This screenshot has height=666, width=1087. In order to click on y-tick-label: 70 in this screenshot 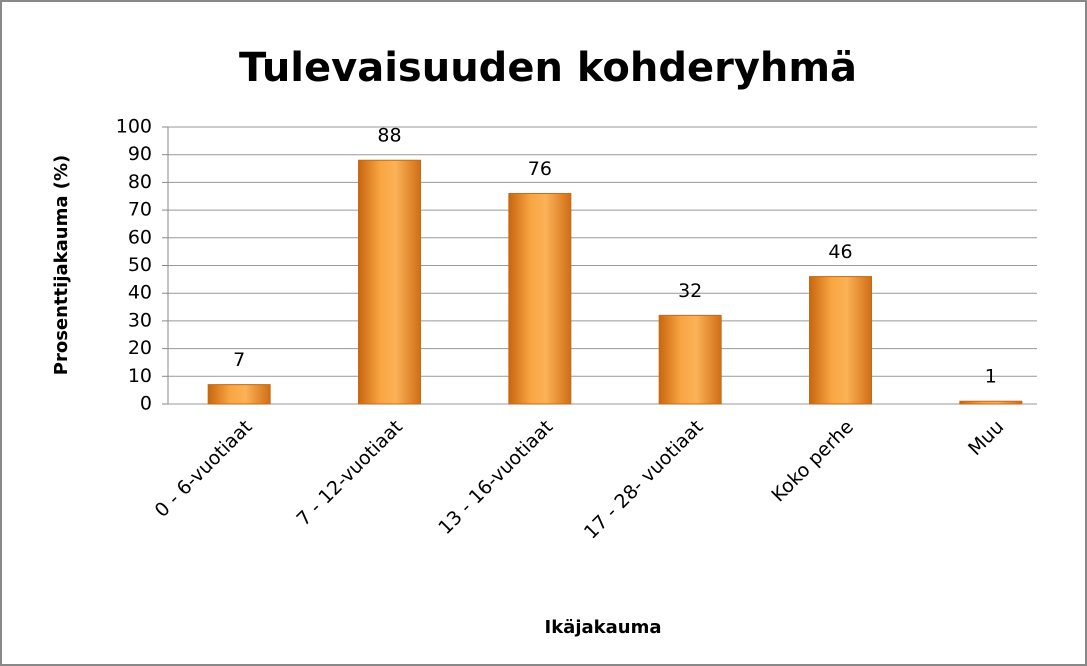, I will do `click(140, 210)`.